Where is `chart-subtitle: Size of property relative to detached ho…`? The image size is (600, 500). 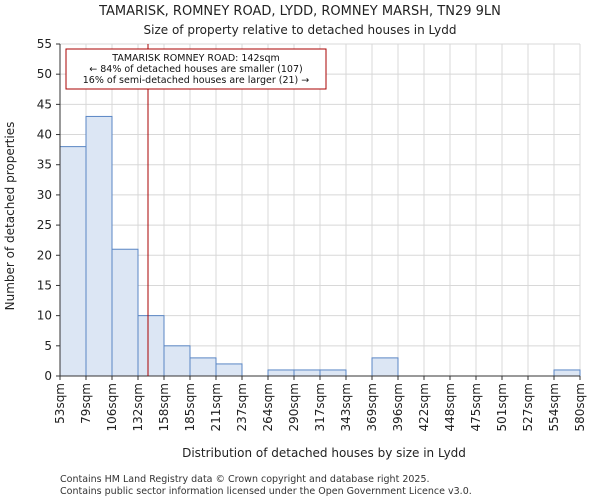 chart-subtitle: Size of property relative to detached ho… is located at coordinates (300, 30).